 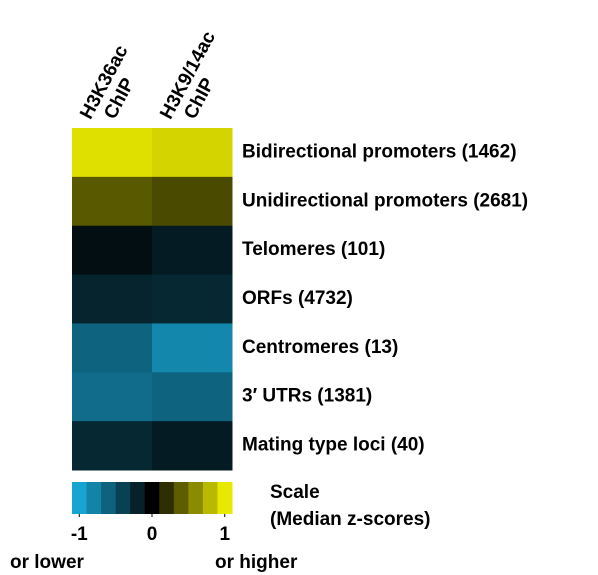 What do you see at coordinates (224, 534) in the screenshot?
I see `color-bar-tick-label: 1` at bounding box center [224, 534].